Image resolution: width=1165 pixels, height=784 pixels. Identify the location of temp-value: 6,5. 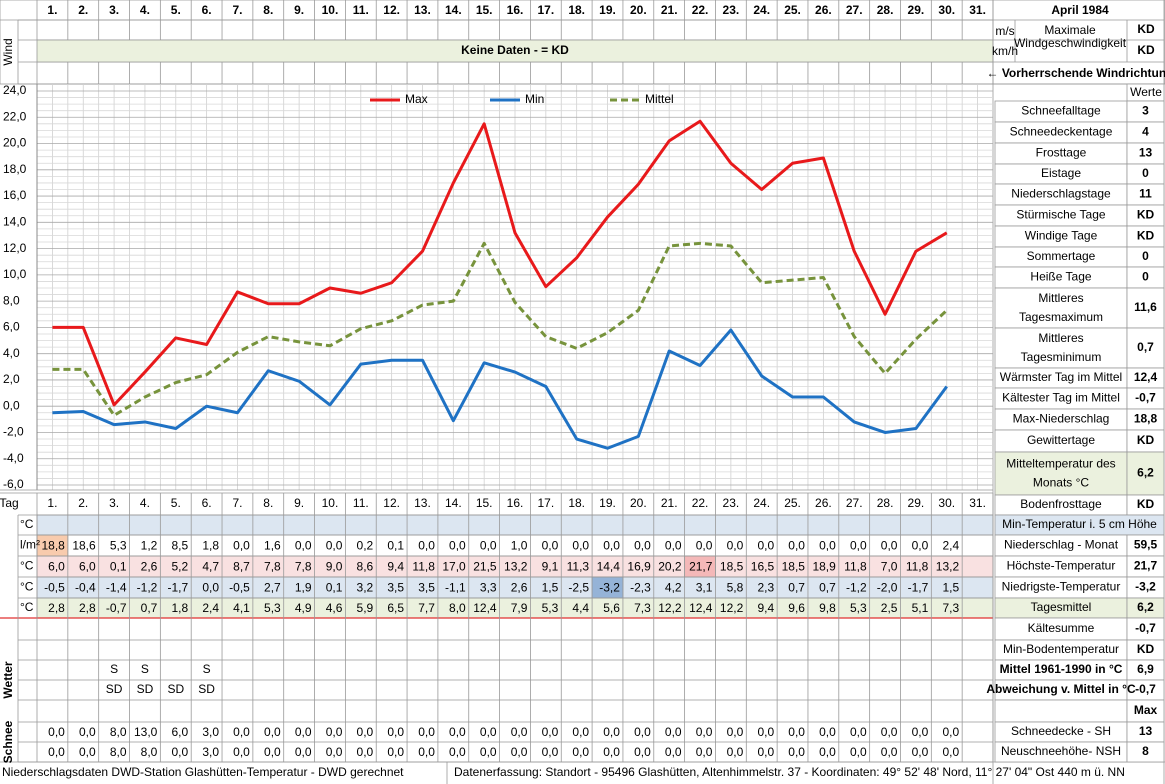
(395, 608).